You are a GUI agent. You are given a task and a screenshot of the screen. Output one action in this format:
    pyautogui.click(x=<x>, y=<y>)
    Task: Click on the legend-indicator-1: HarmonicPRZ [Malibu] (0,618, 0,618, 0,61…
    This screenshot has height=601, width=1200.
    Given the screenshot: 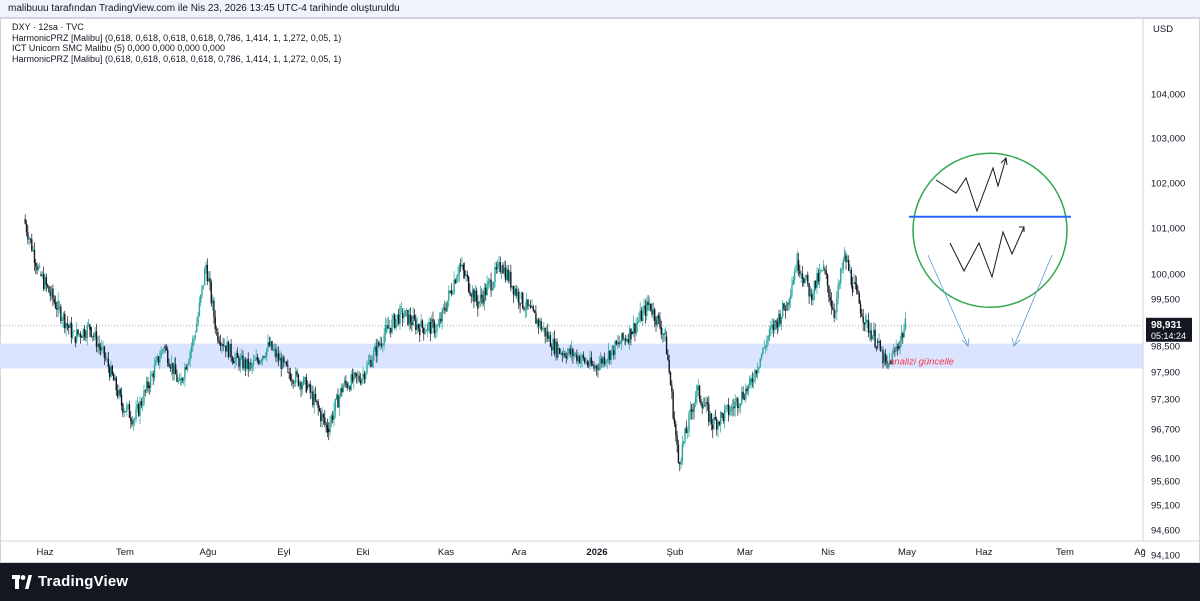 What is the action you would take?
    pyautogui.click(x=177, y=37)
    